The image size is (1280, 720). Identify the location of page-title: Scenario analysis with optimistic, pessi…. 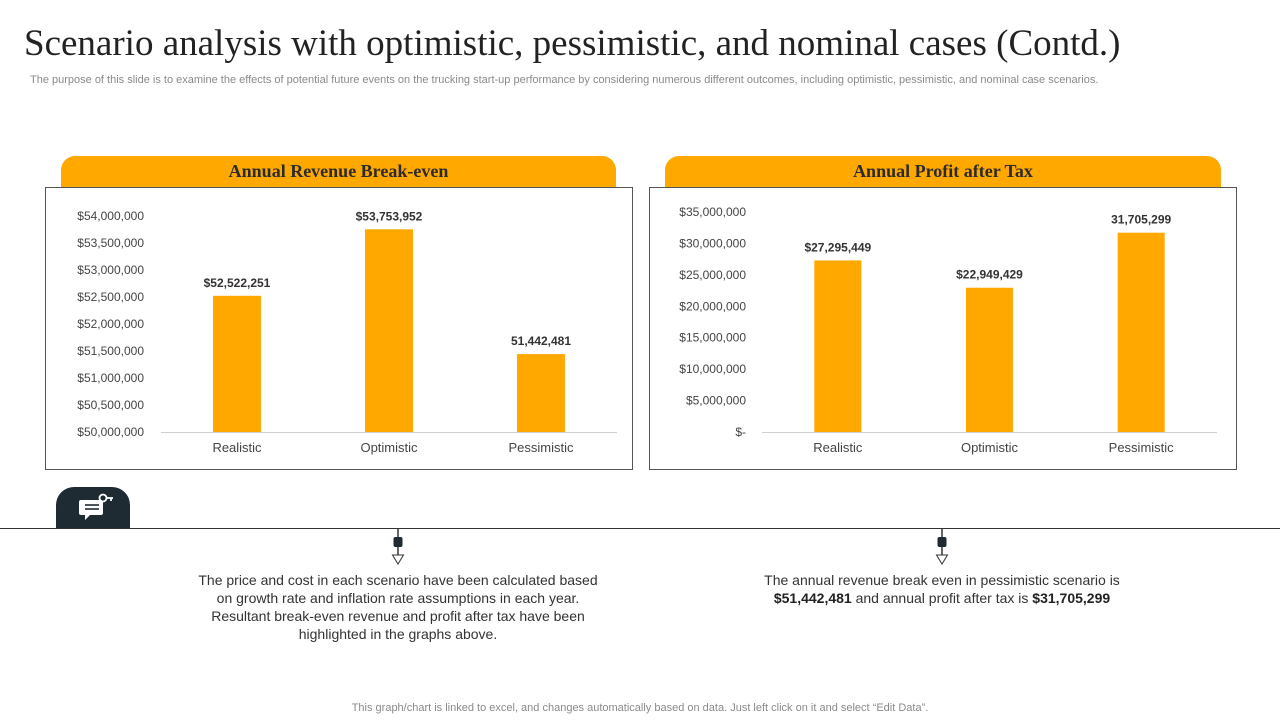
(572, 43).